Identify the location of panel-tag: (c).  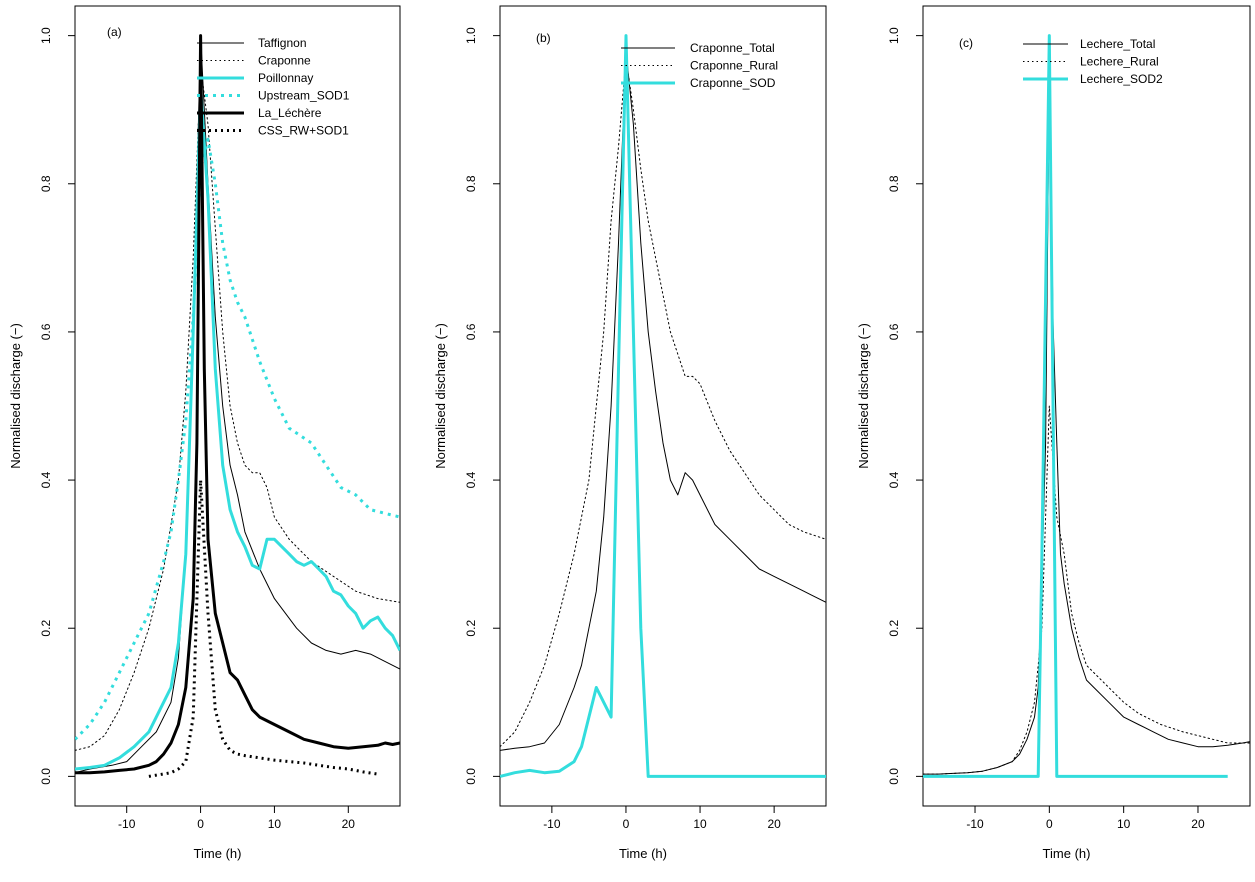
(966, 43).